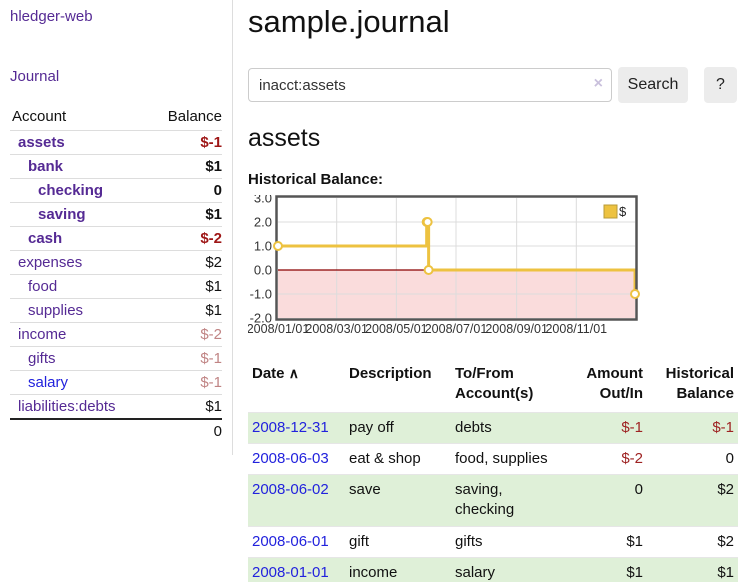 This screenshot has width=742, height=582. Describe the element at coordinates (42, 334) in the screenshot. I see `account-link: income` at that location.